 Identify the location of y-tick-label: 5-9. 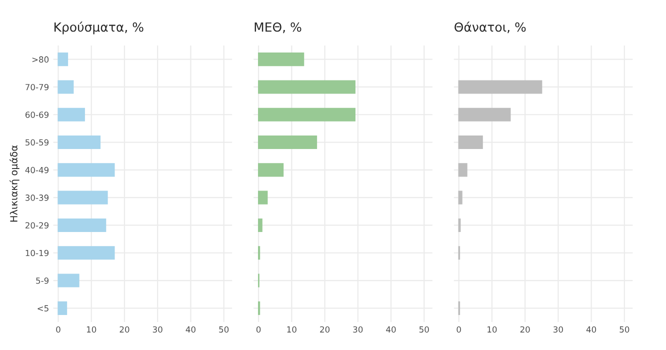
(42, 281).